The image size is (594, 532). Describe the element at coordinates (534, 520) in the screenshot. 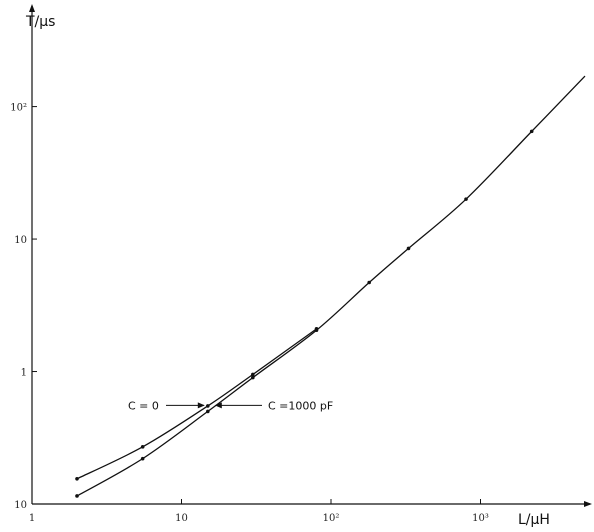

I see `x-axis-title: L/μH` at that location.